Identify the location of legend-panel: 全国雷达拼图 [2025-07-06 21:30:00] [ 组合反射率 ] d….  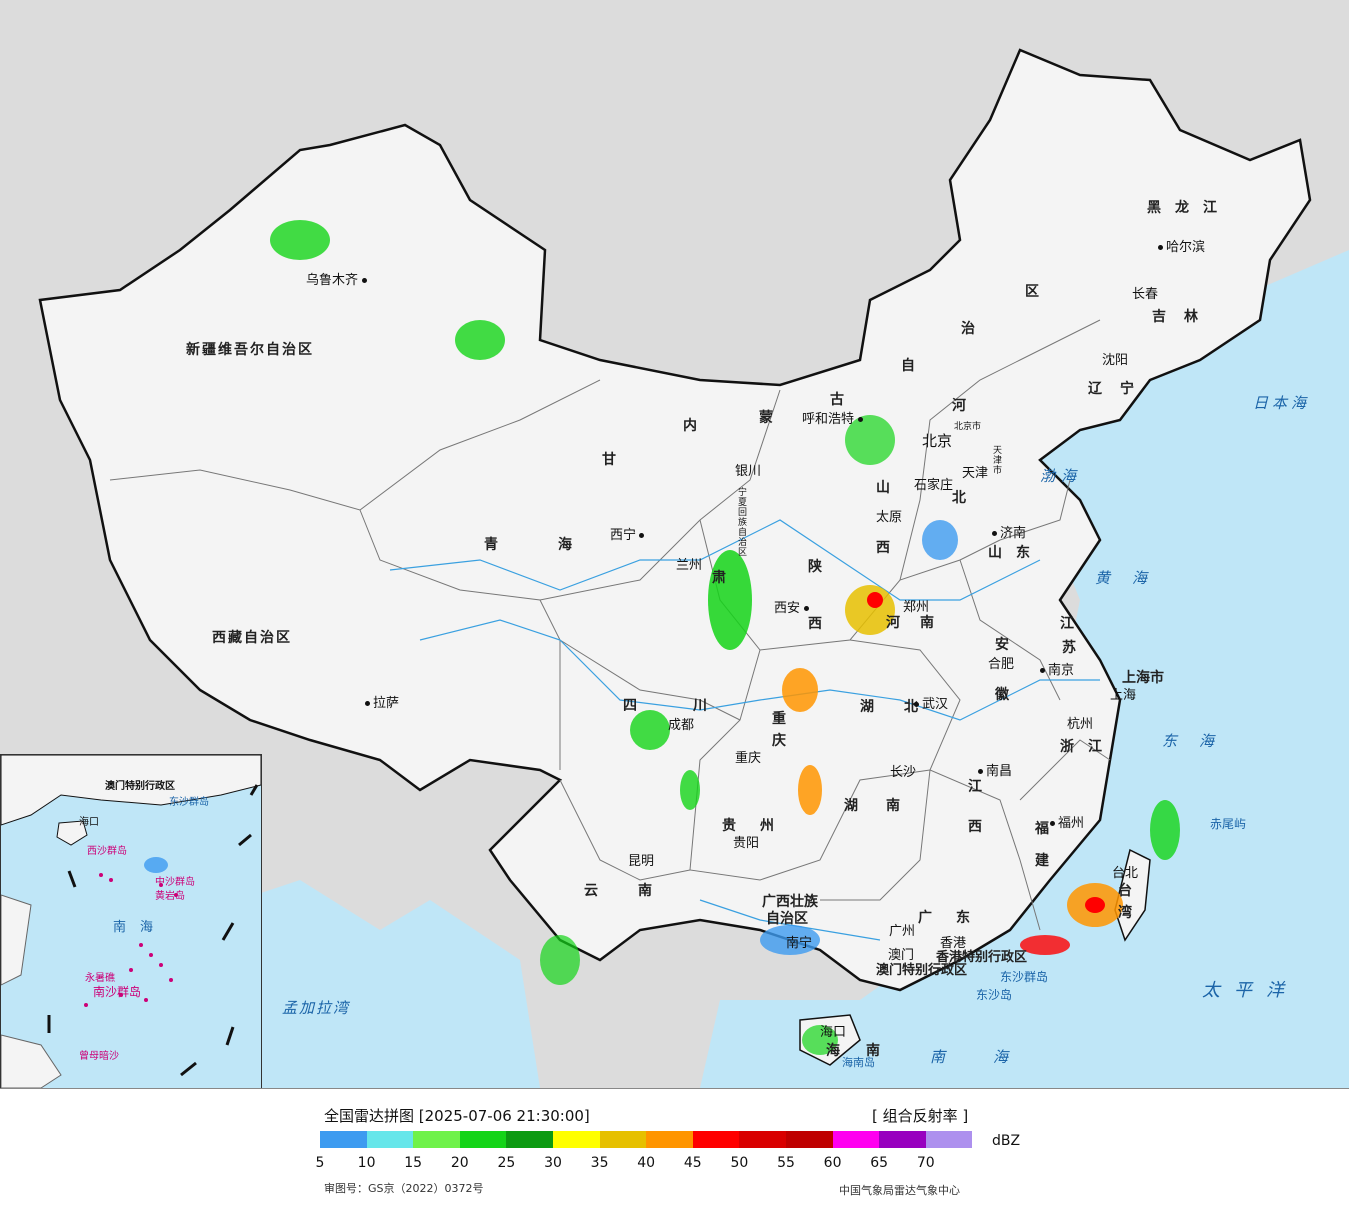
(674, 1148).